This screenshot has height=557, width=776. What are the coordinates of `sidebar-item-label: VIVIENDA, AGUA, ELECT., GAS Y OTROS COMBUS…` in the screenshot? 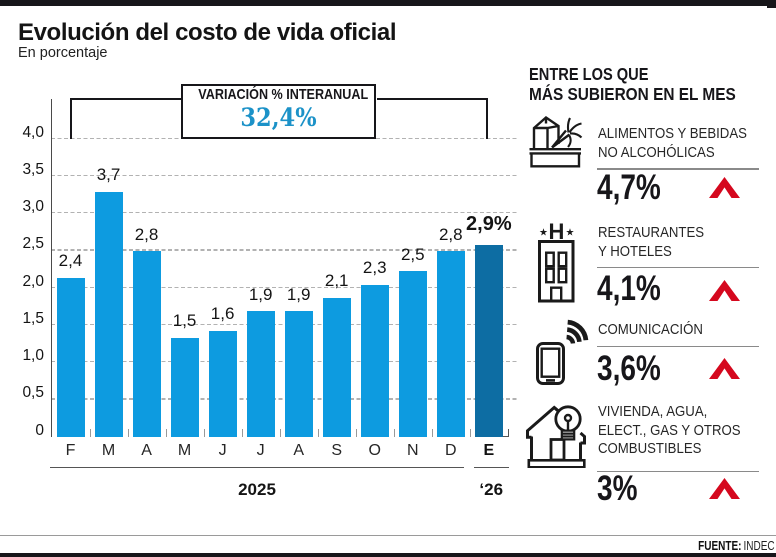 It's located at (669, 431).